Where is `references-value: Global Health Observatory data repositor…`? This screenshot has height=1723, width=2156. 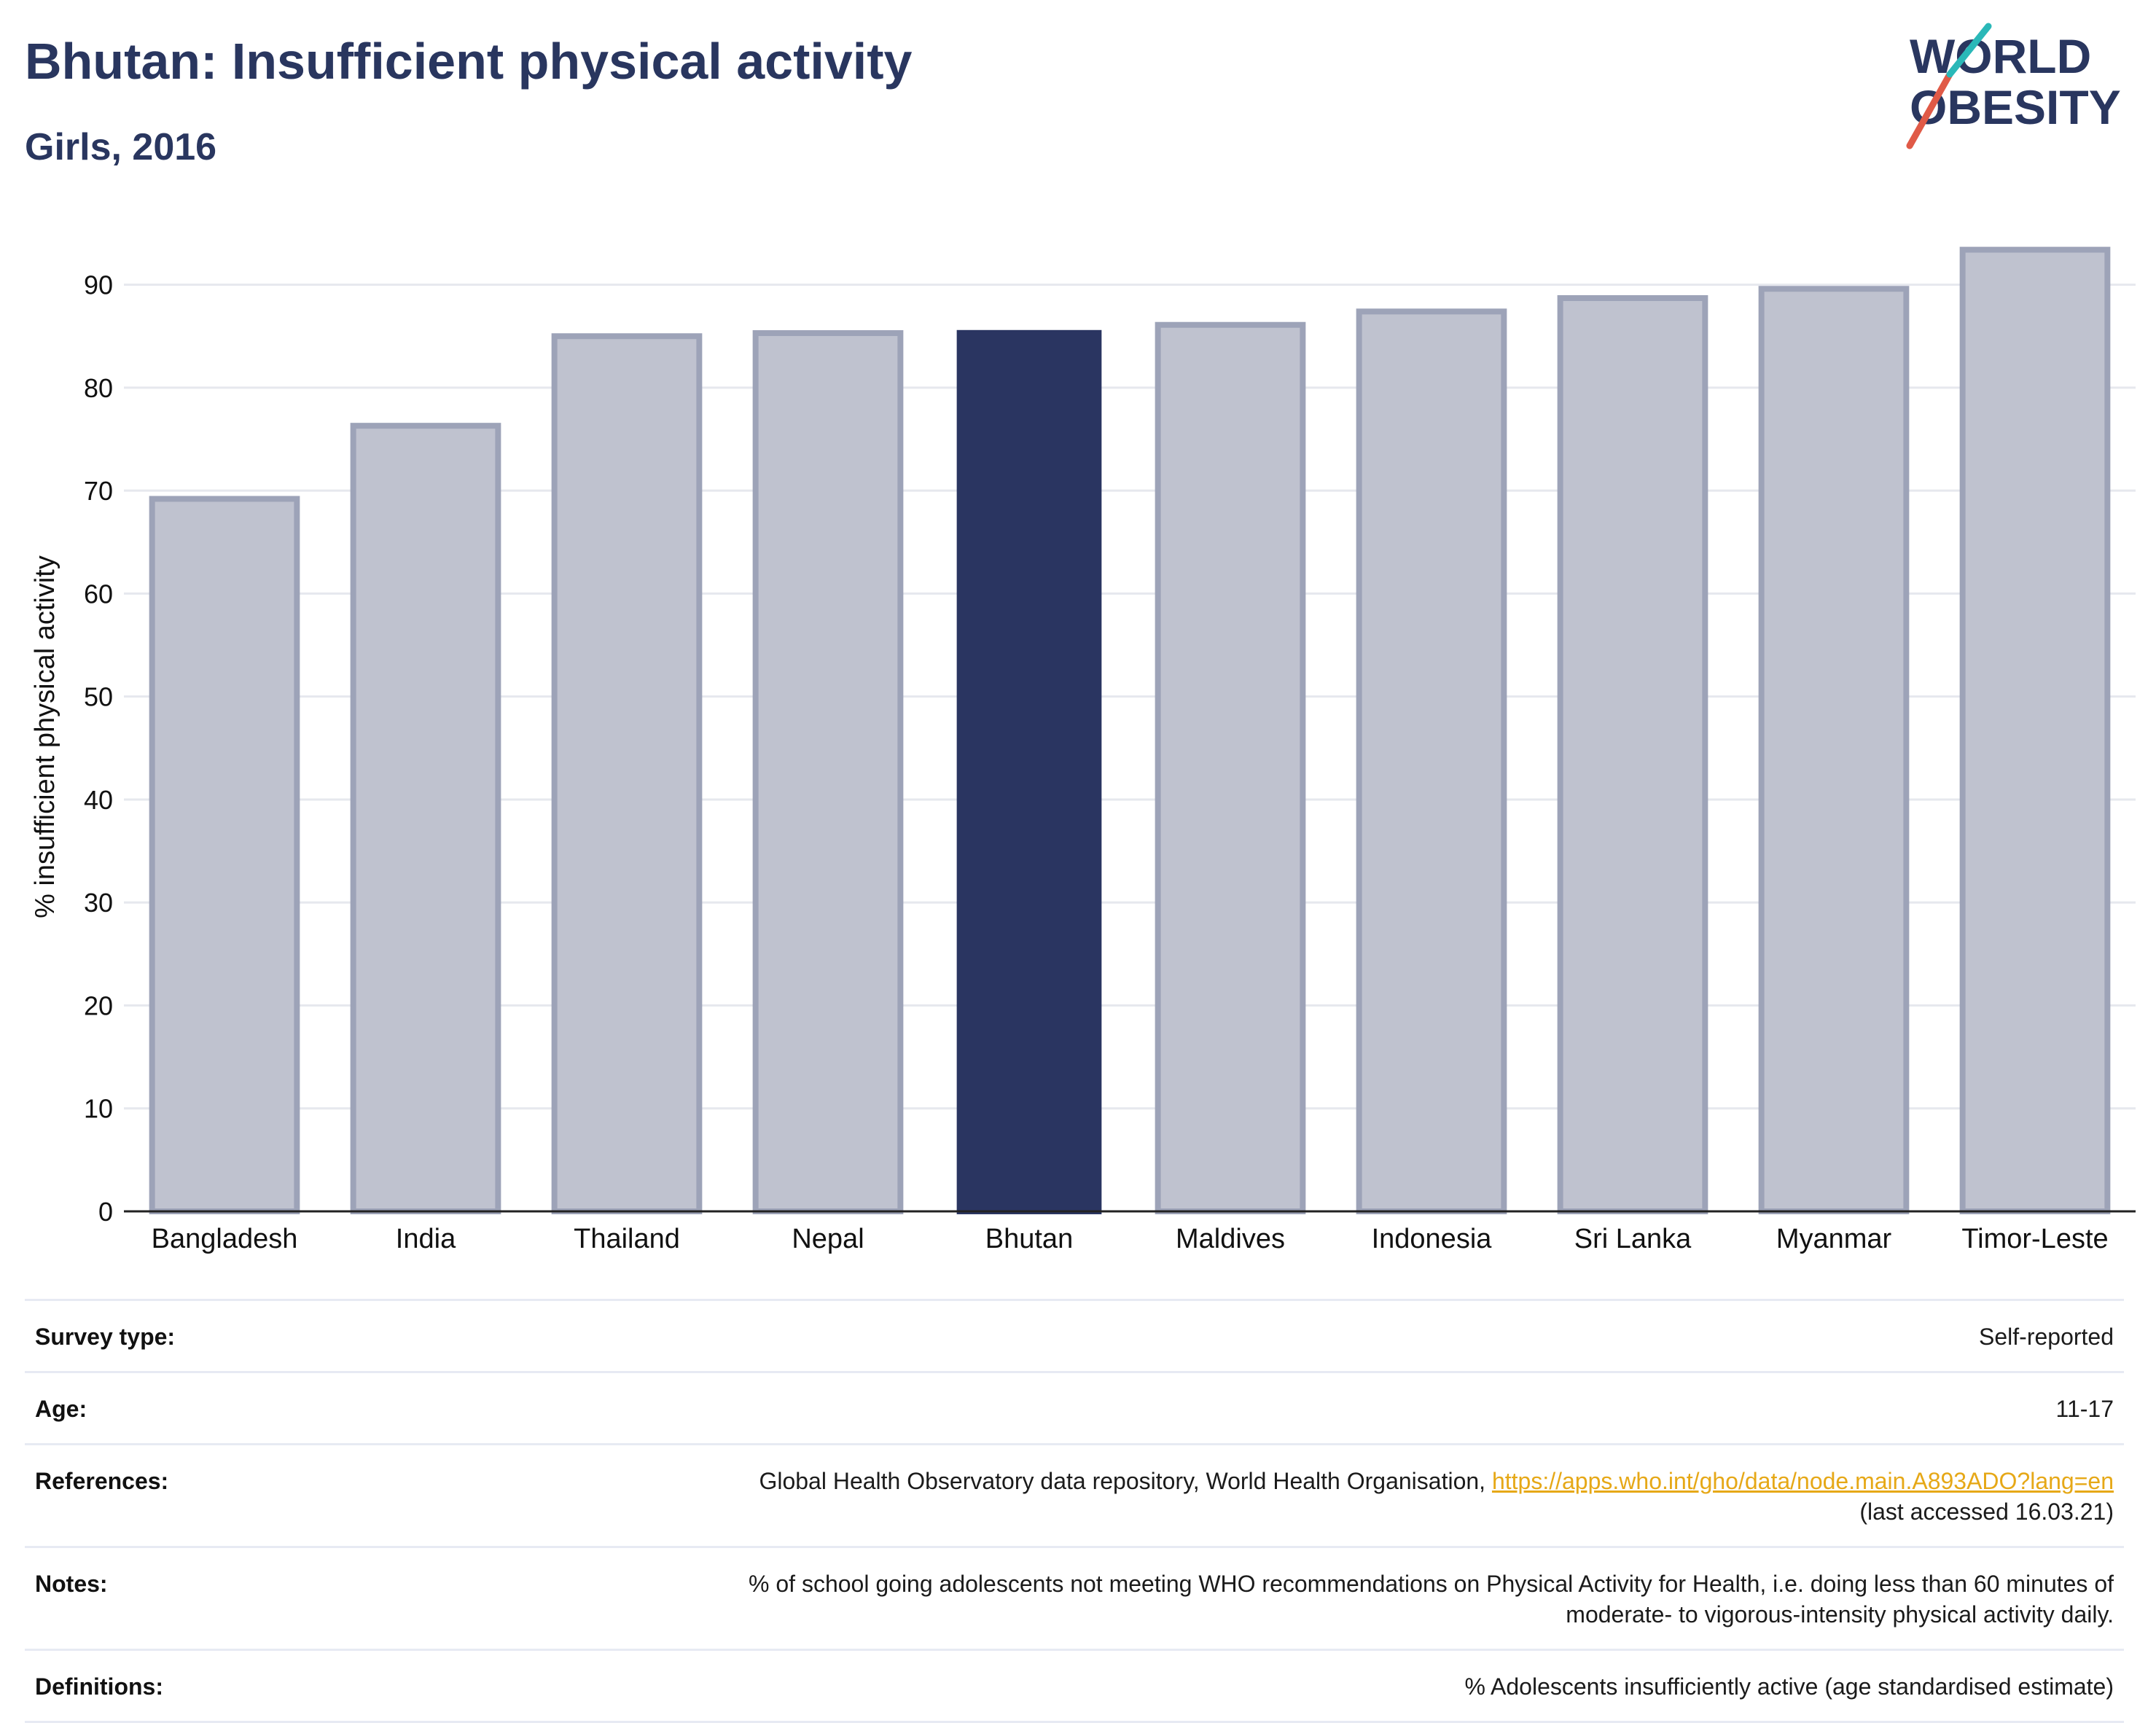
references-value: Global Health Observatory data repositor… is located at coordinates (1205, 1496).